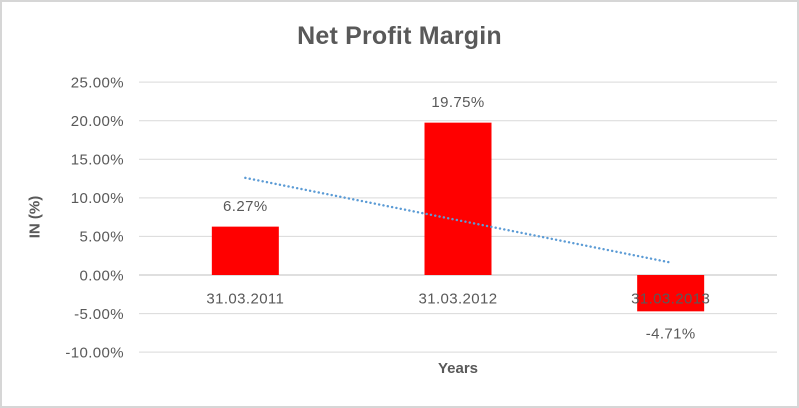 The height and width of the screenshot is (408, 799). Describe the element at coordinates (97, 121) in the screenshot. I see `y-tick-label: 20.00%` at that location.